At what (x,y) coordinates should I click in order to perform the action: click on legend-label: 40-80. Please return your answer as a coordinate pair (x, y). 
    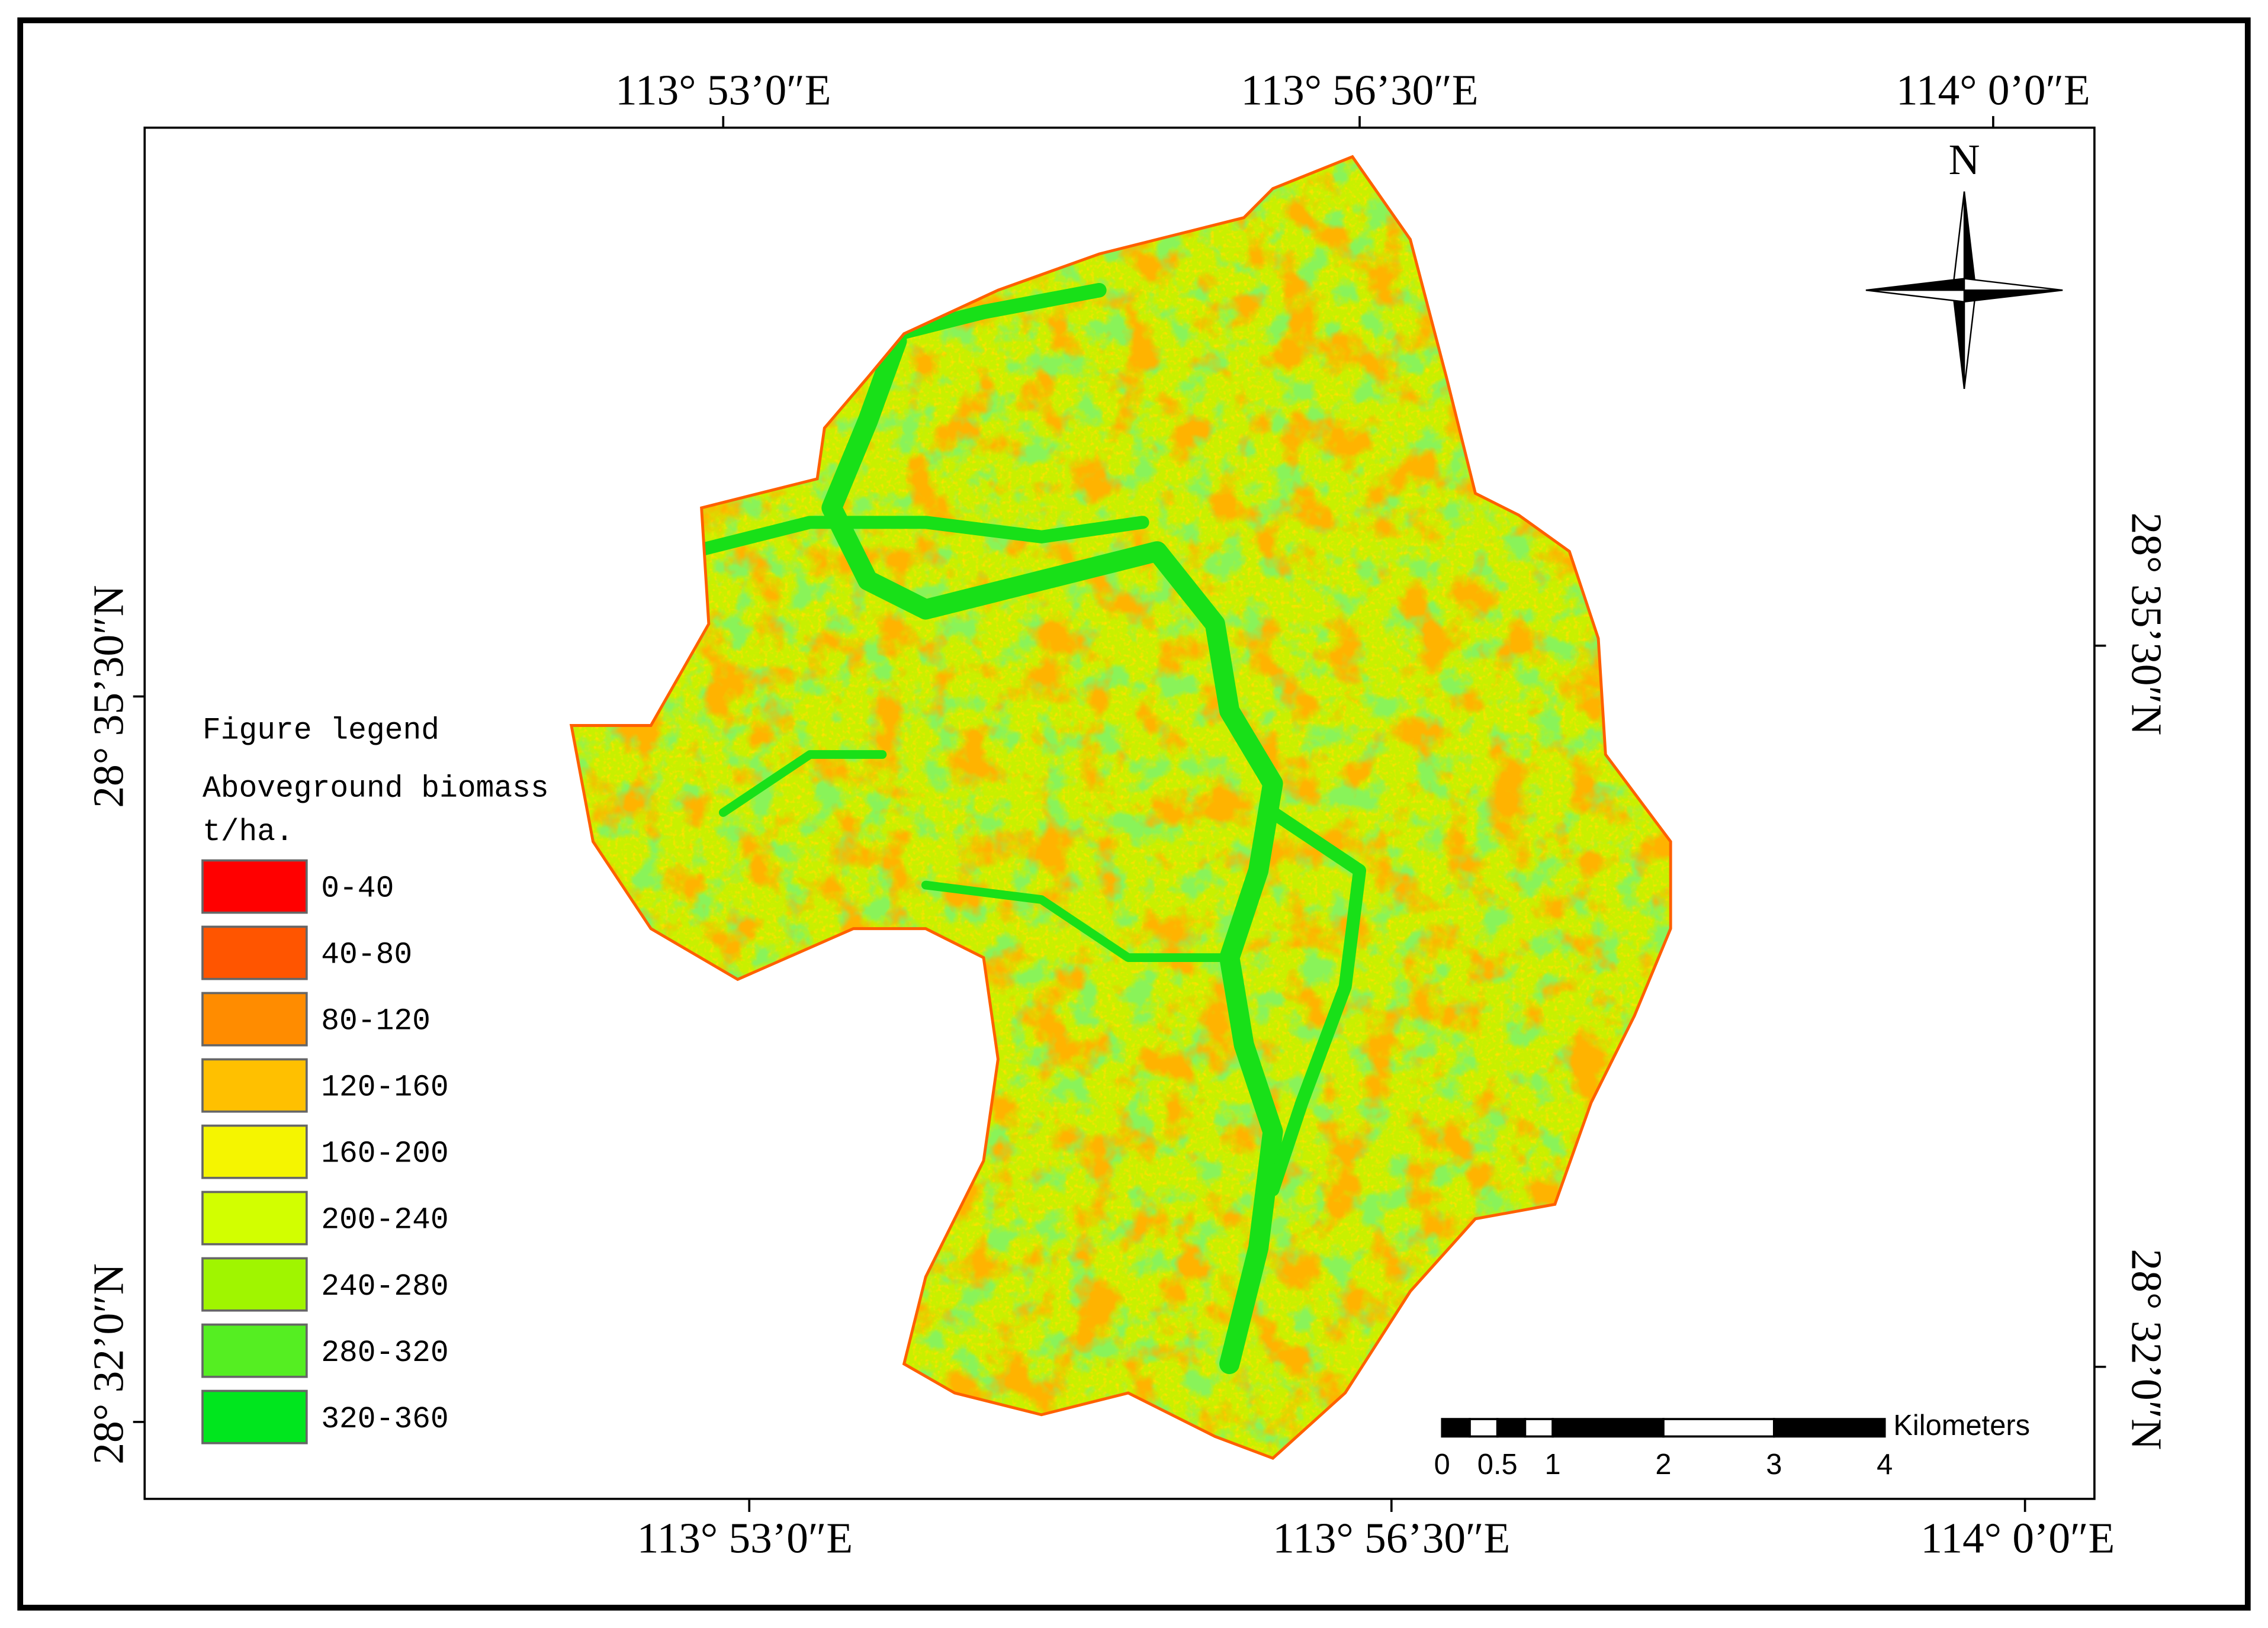
    Looking at the image, I should click on (366, 955).